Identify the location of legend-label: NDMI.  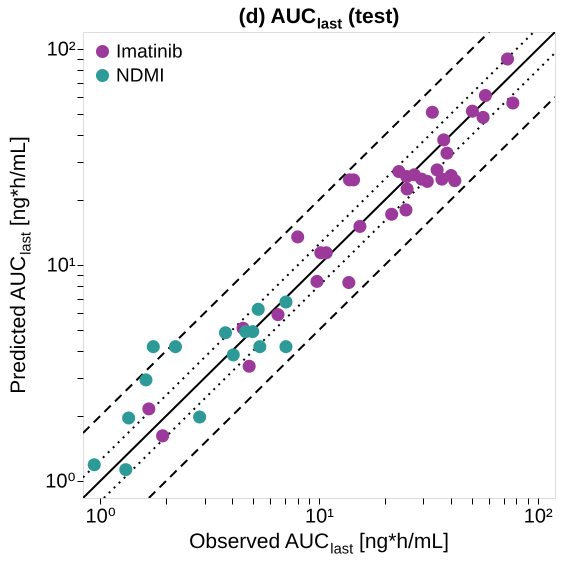
(140, 76).